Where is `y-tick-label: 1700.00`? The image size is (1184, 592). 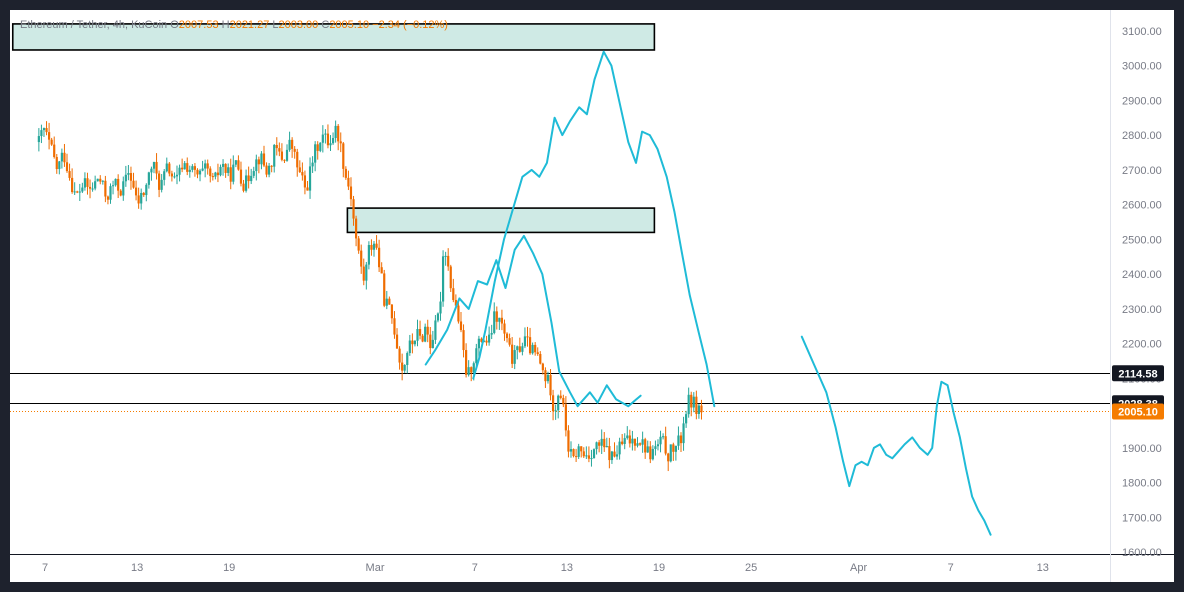
y-tick-label: 1700.00 is located at coordinates (1142, 518).